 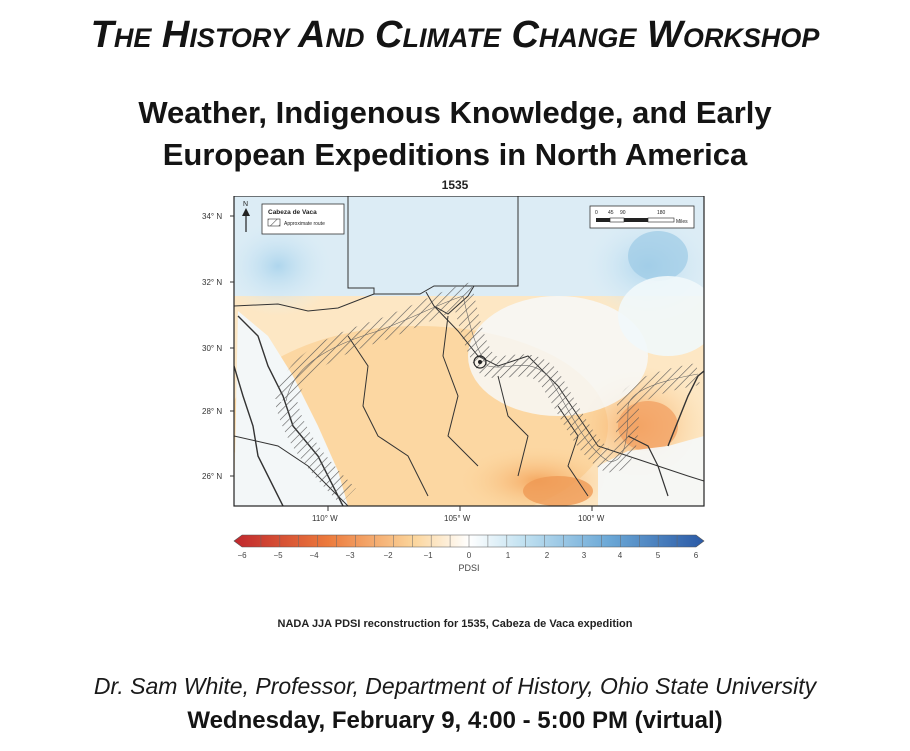 What do you see at coordinates (212, 282) in the screenshot?
I see `lat-label-32: 32° N` at bounding box center [212, 282].